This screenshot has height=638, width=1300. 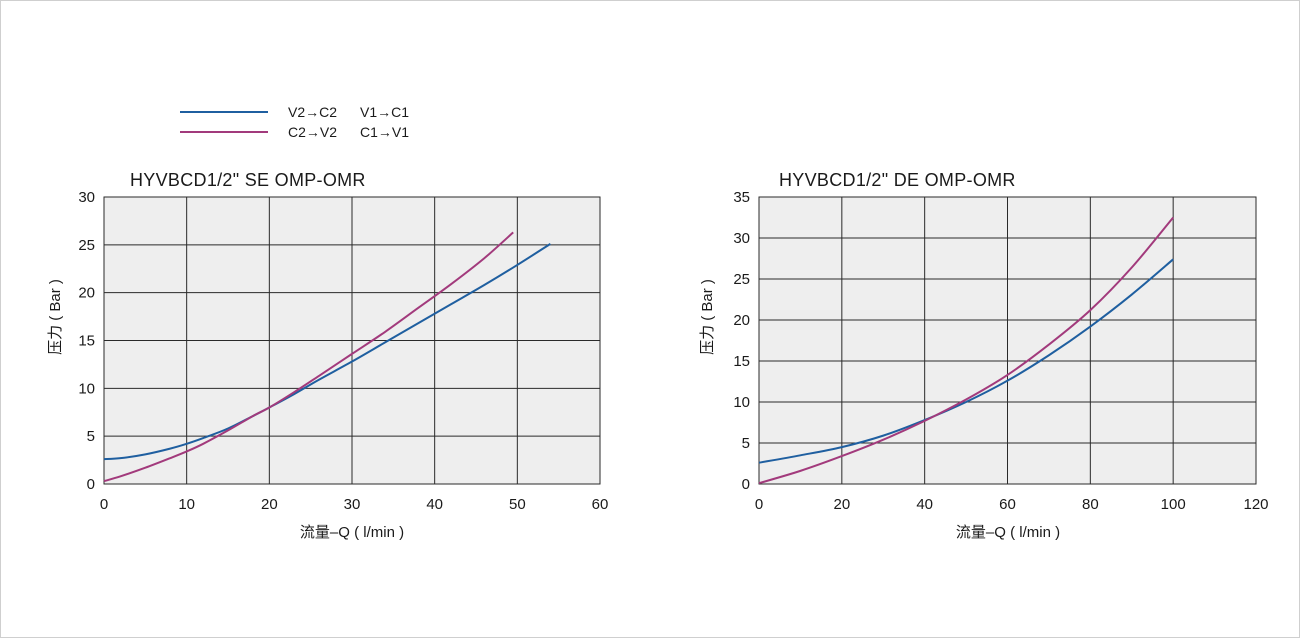 What do you see at coordinates (1090, 504) in the screenshot?
I see `chart-de-xtick-label: 80` at bounding box center [1090, 504].